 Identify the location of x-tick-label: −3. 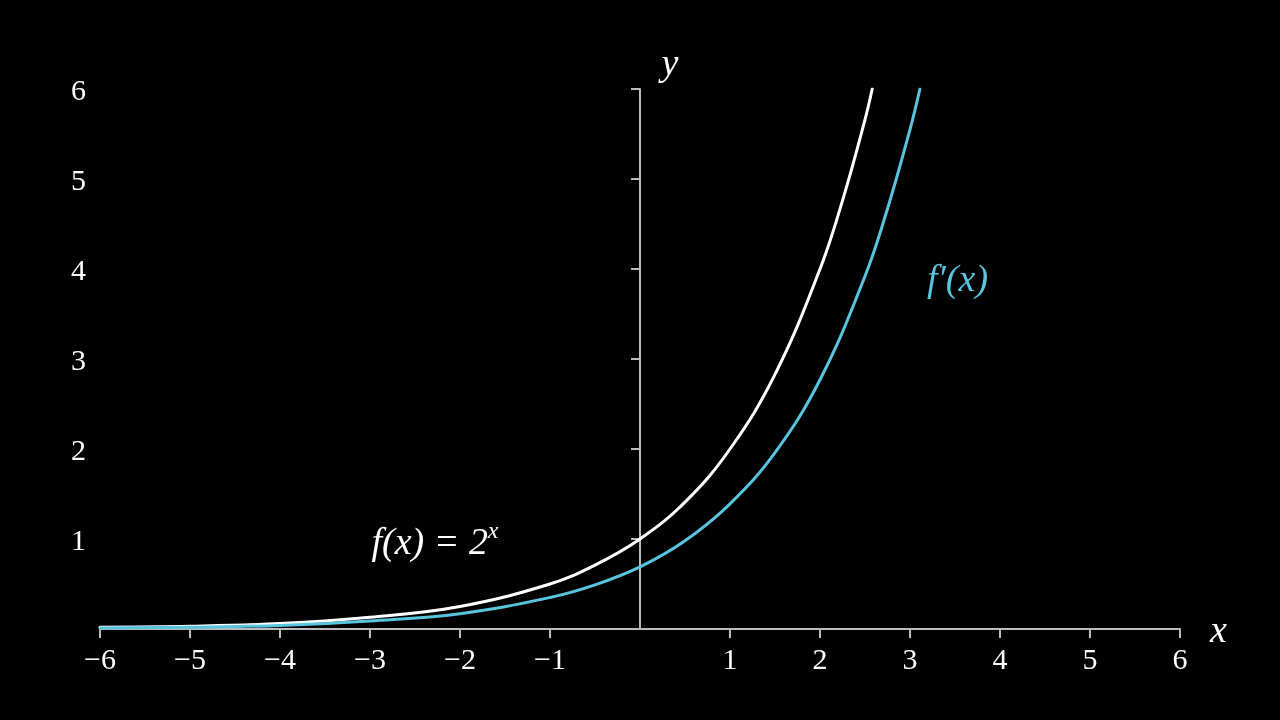
(370, 658).